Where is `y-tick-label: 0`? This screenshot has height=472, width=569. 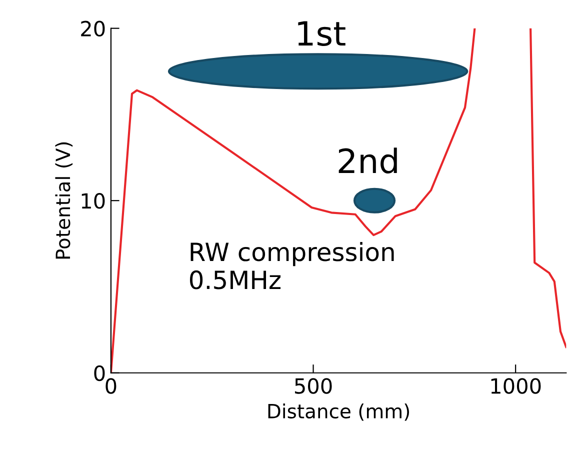
y-tick-label: 0 is located at coordinates (99, 373).